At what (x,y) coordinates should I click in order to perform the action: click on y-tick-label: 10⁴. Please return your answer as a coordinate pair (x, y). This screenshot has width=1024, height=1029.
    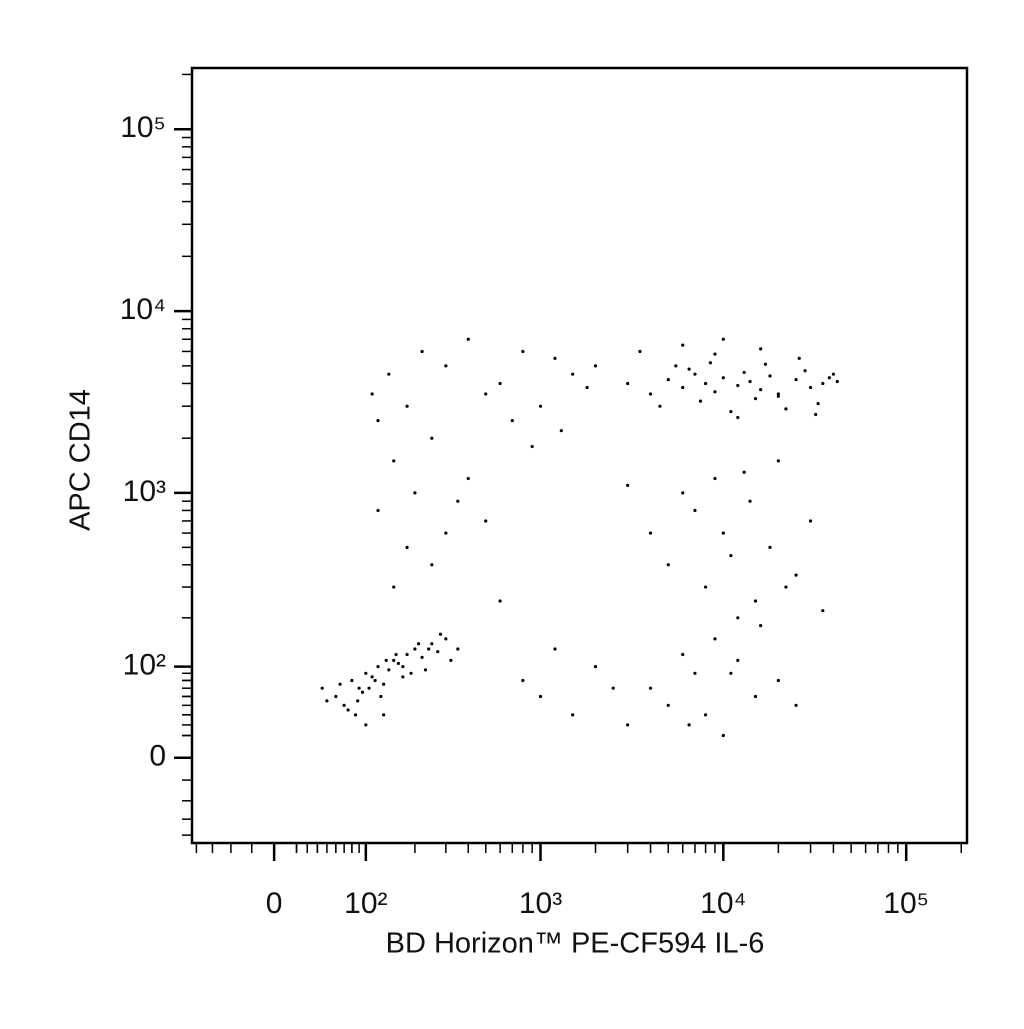
    Looking at the image, I should click on (143, 309).